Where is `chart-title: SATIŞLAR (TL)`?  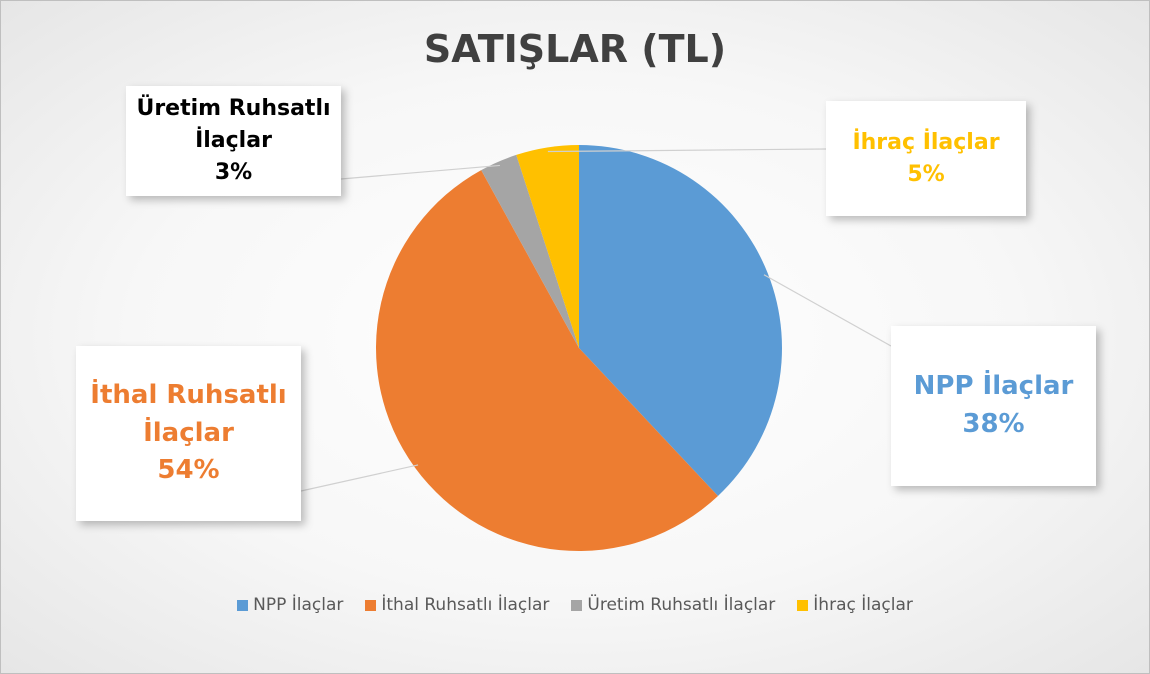
chart-title: SATIŞLAR (TL) is located at coordinates (575, 49).